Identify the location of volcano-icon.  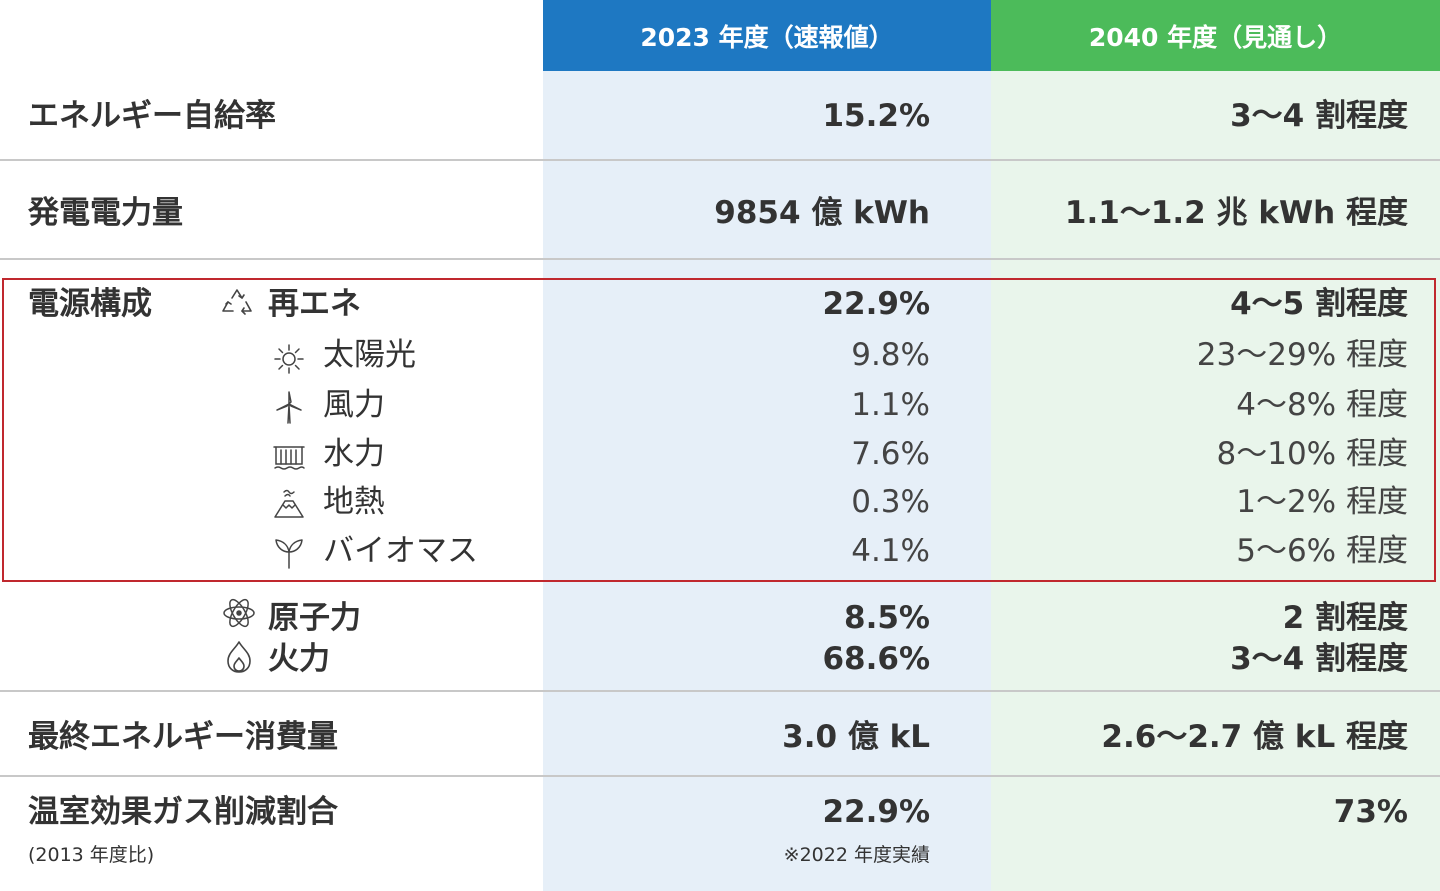
(289, 503).